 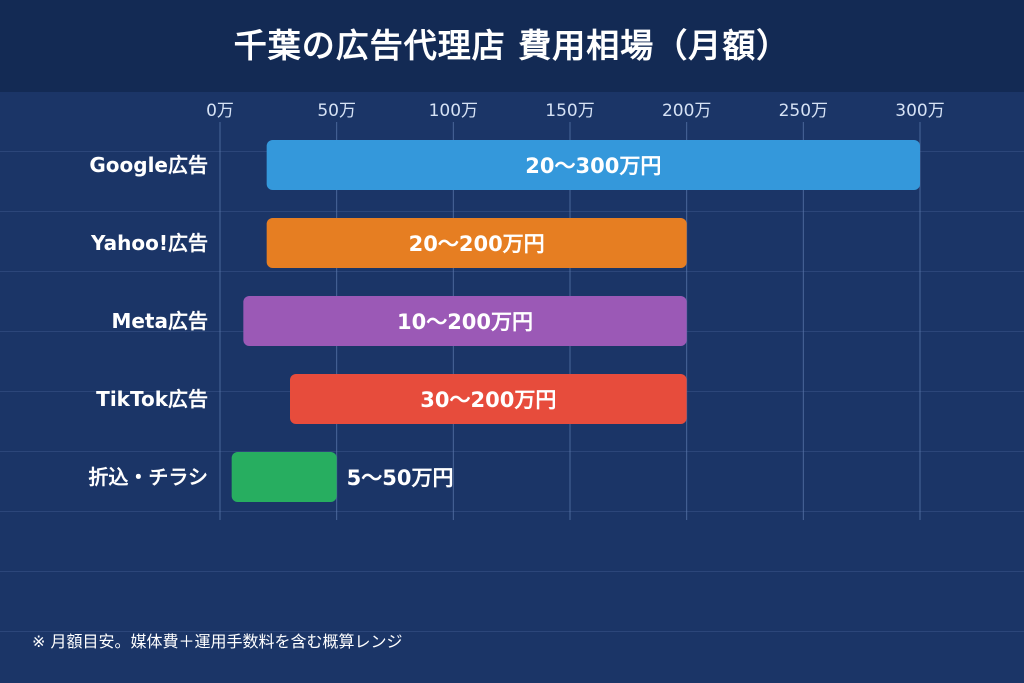 I want to click on category-label: TikTok広告, so click(x=152, y=399).